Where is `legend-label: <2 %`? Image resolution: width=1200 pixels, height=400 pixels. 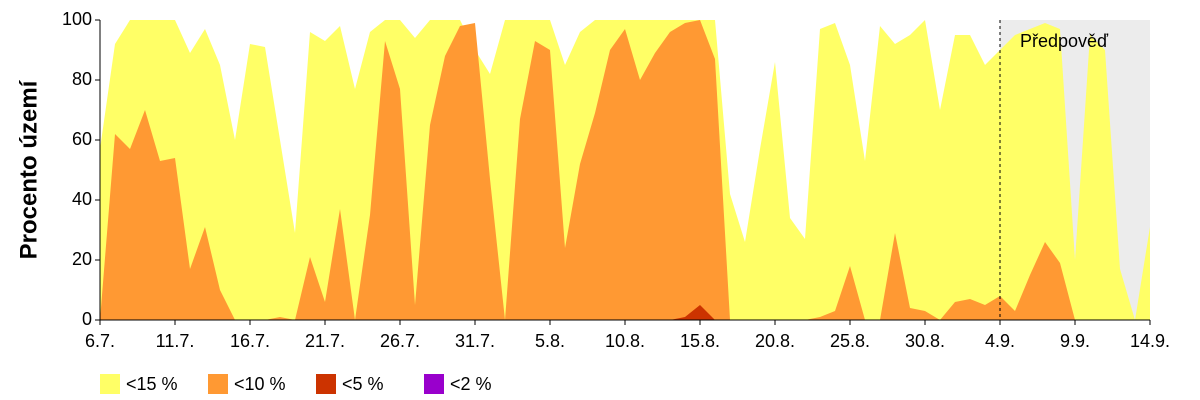 legend-label: <2 % is located at coordinates (471, 384).